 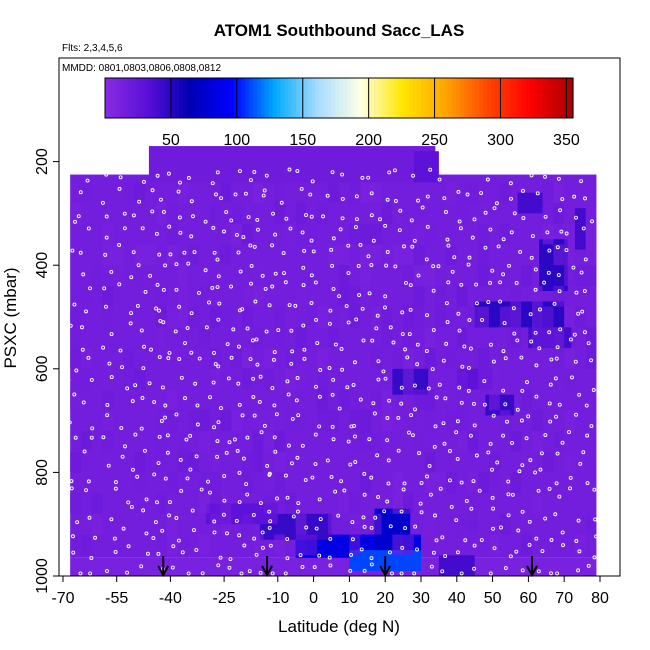 I want to click on colorbar-frame, so click(x=339, y=98).